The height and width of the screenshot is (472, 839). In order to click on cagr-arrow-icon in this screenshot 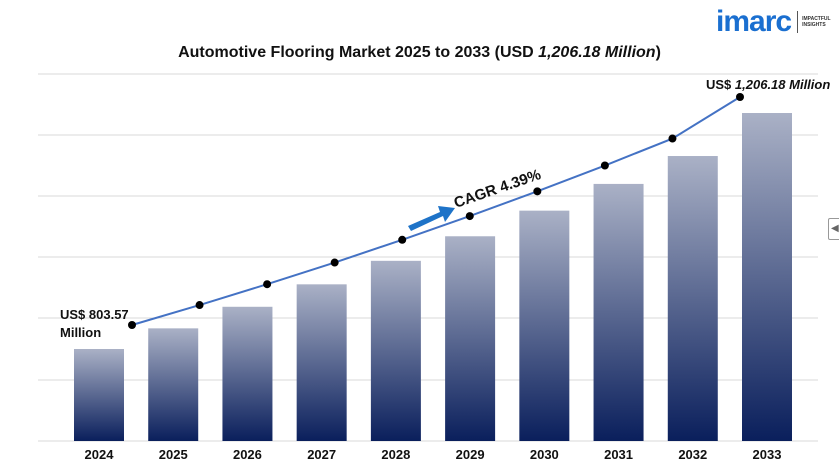, I will do `click(431, 218)`.